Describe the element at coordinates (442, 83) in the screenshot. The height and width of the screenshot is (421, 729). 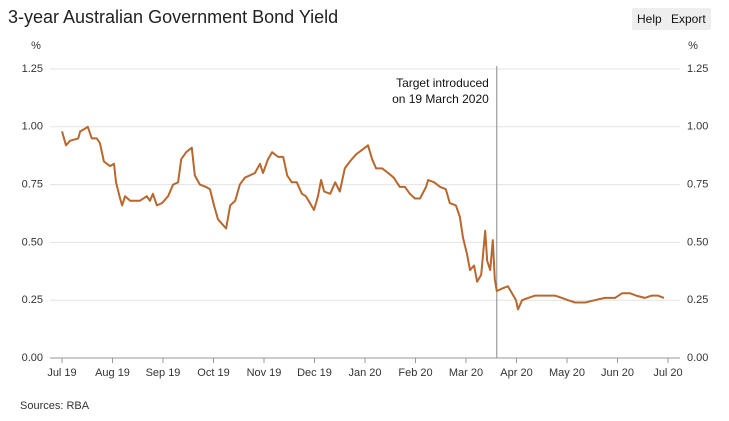
I see `annotation-text: Target introduced` at that location.